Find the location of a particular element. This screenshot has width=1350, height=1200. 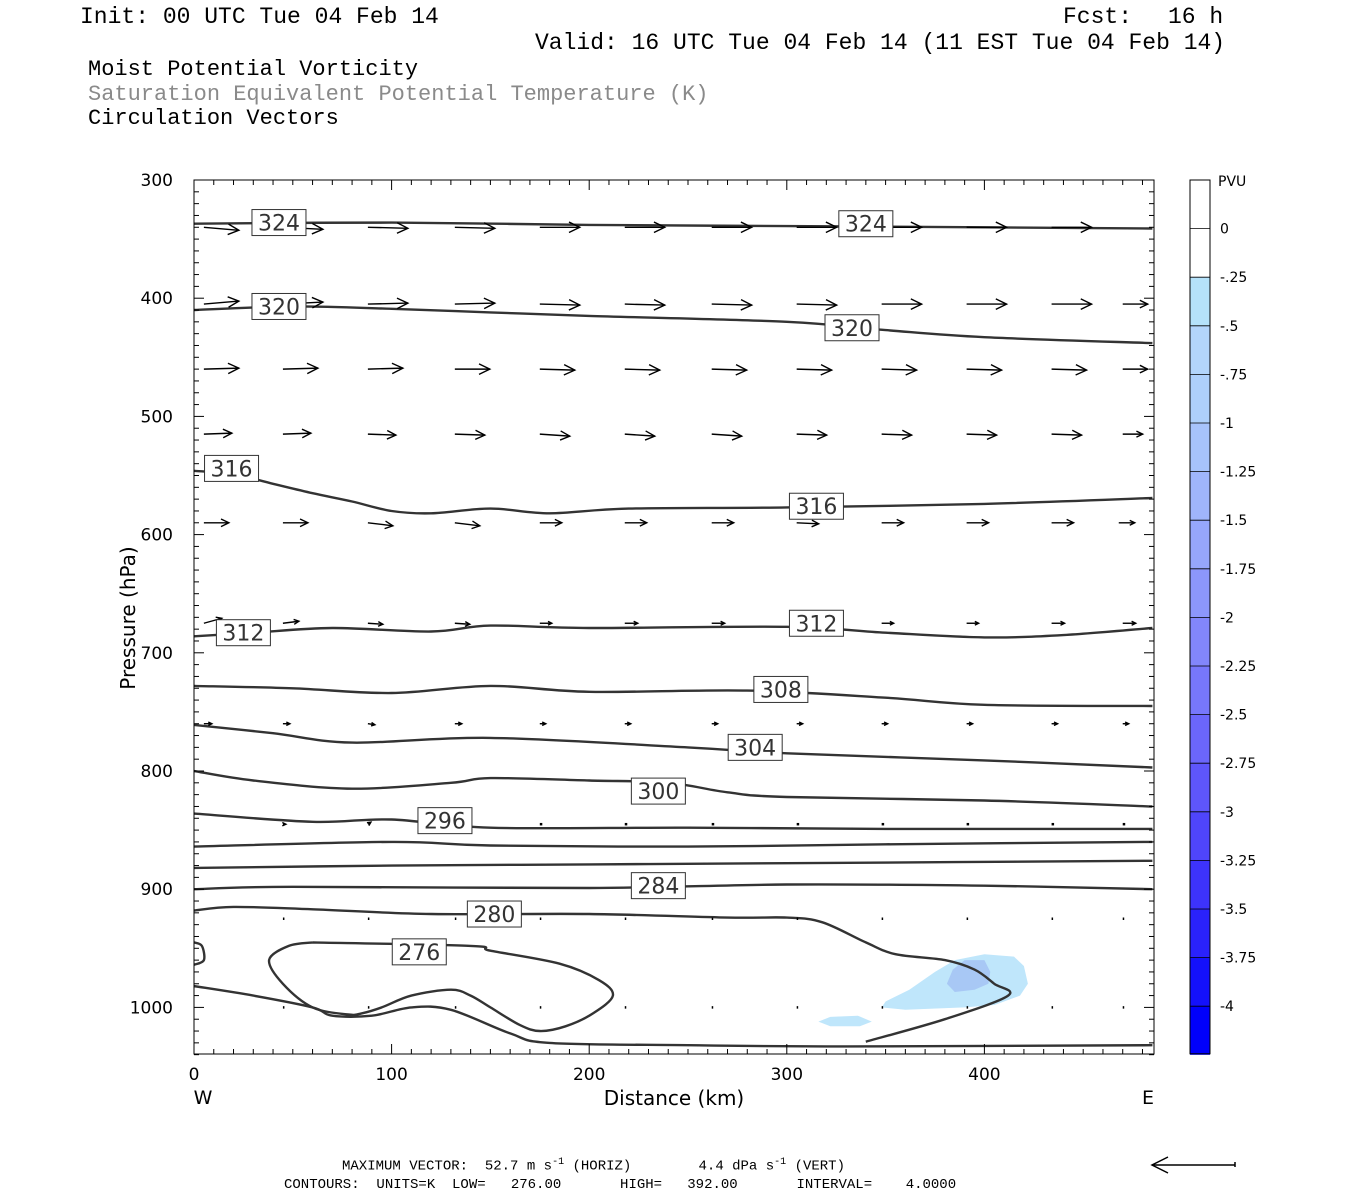

colorbar-label: -2.5 is located at coordinates (1233, 716).